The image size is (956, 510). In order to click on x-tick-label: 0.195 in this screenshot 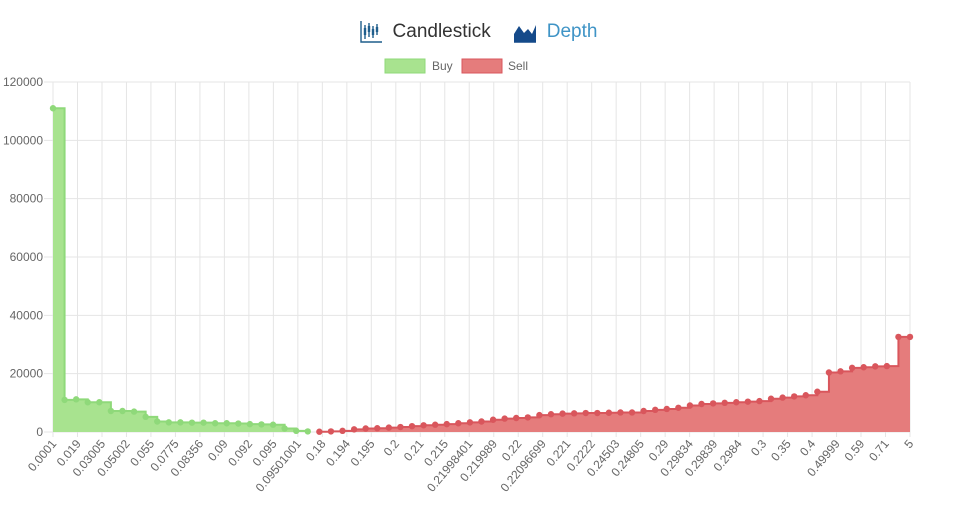, I will do `click(363, 453)`.